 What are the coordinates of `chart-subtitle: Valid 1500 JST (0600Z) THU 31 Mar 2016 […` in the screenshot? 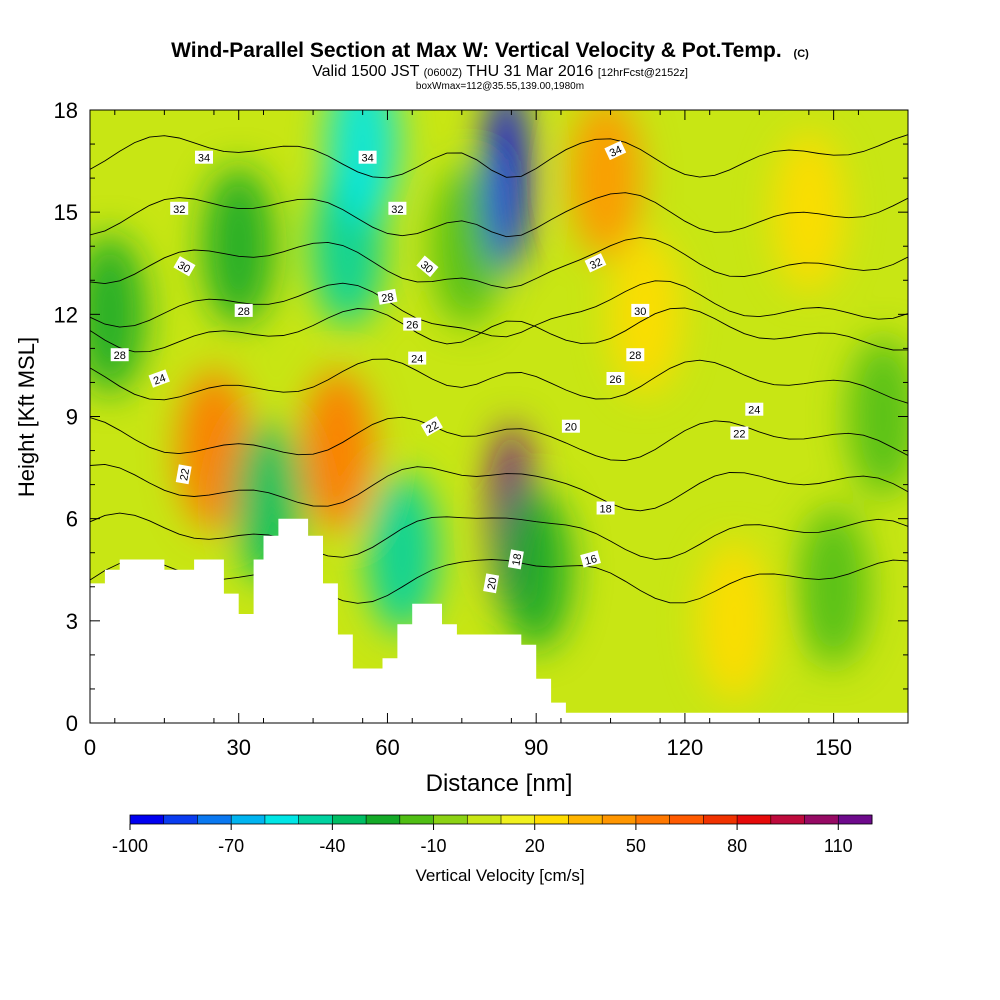 It's located at (500, 71).